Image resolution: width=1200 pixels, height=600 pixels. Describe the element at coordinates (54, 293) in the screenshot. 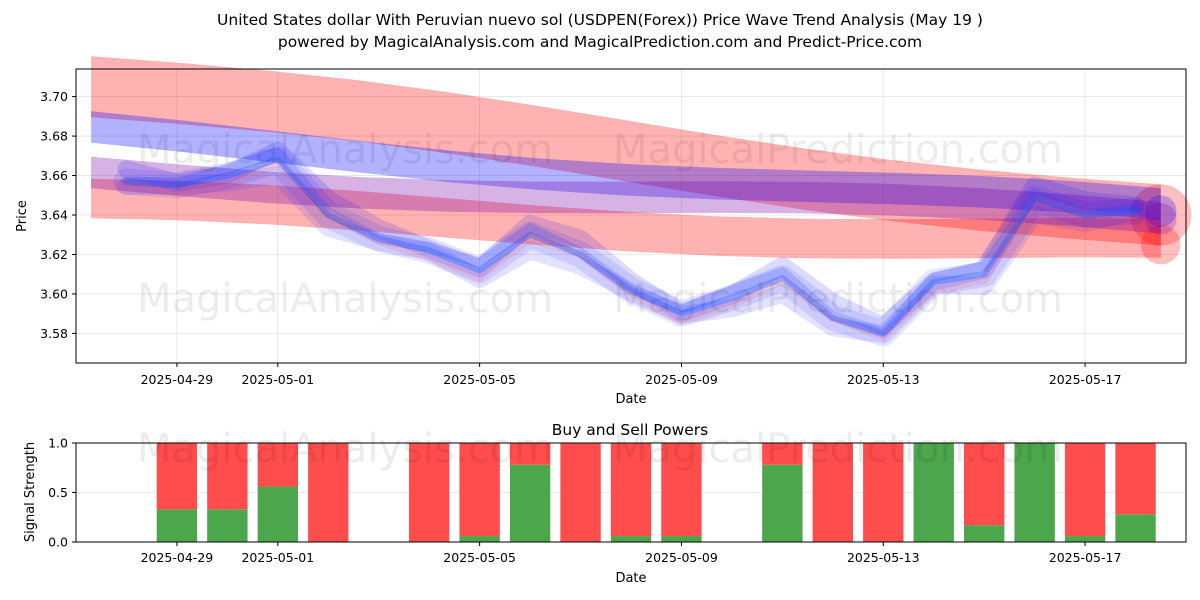

I see `price-y-tick-label-1: 3.60` at that location.